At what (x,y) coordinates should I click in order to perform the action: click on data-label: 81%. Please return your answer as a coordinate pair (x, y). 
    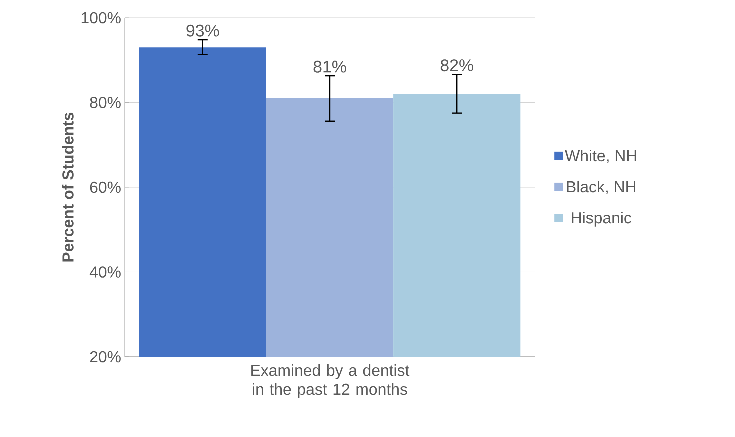
    Looking at the image, I should click on (330, 66).